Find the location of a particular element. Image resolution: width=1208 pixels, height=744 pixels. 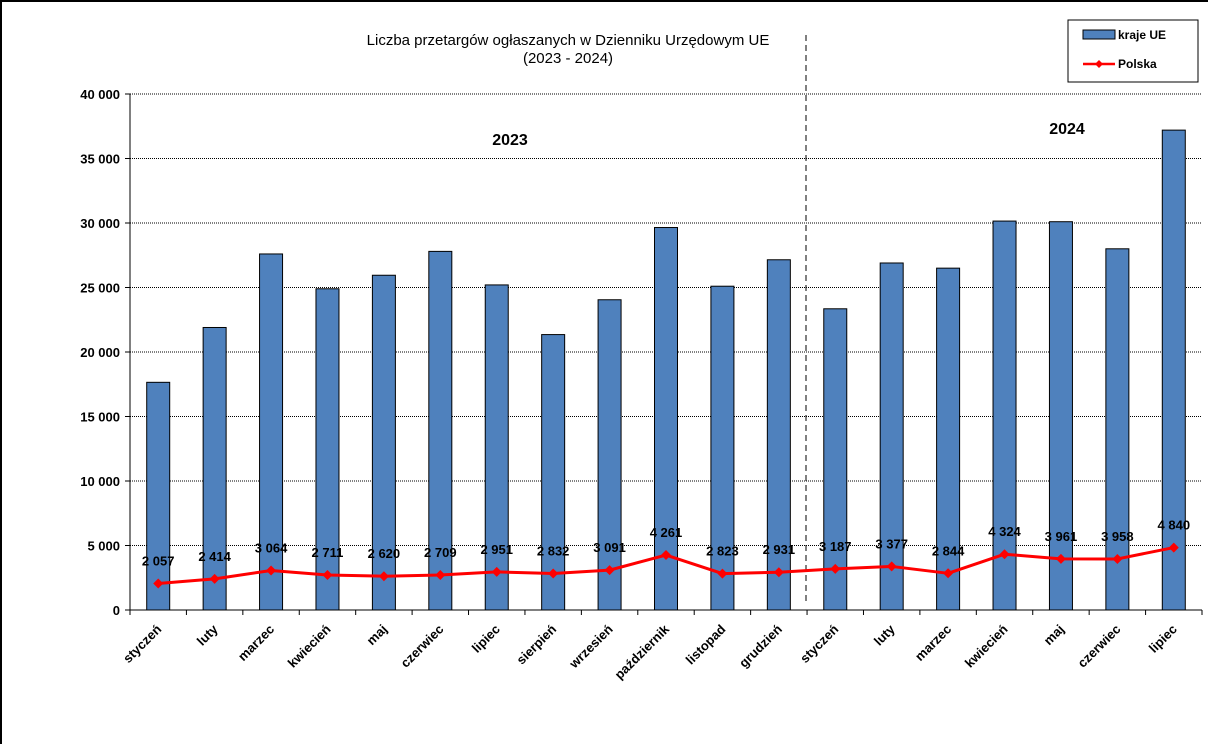

y-tick-label: 0 is located at coordinates (116, 610).